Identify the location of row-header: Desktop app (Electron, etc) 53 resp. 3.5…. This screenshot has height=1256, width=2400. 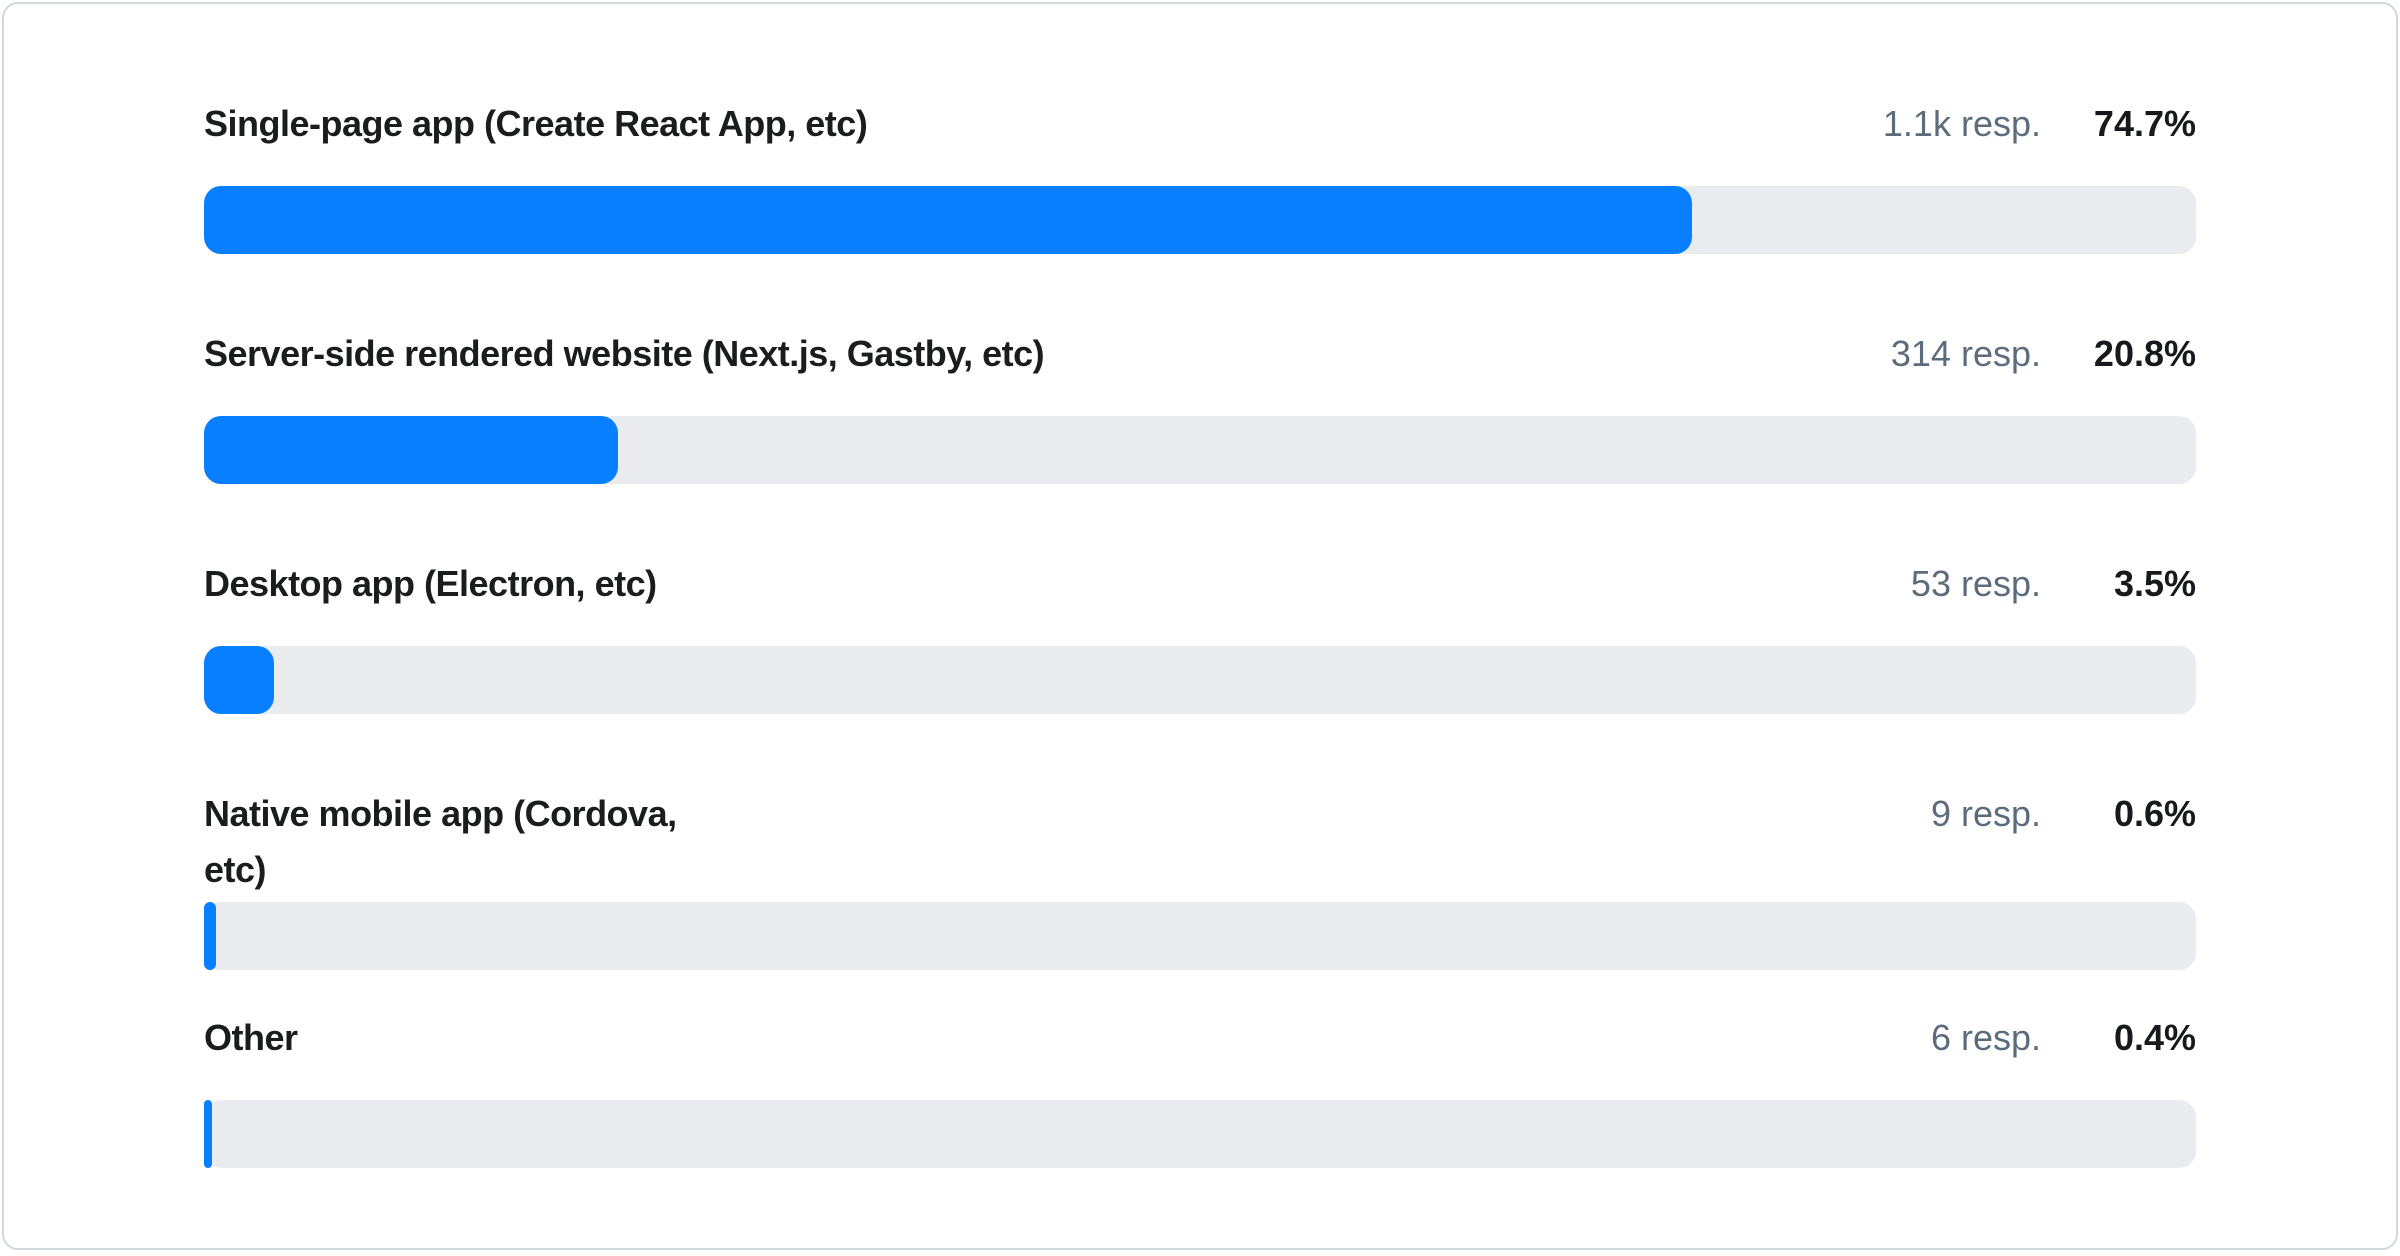
(1200, 584).